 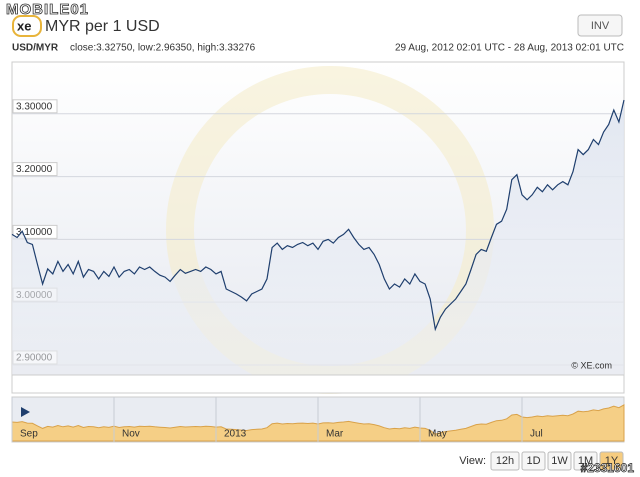 What do you see at coordinates (102, 26) in the screenshot?
I see `title: MYR per 1 USD` at bounding box center [102, 26].